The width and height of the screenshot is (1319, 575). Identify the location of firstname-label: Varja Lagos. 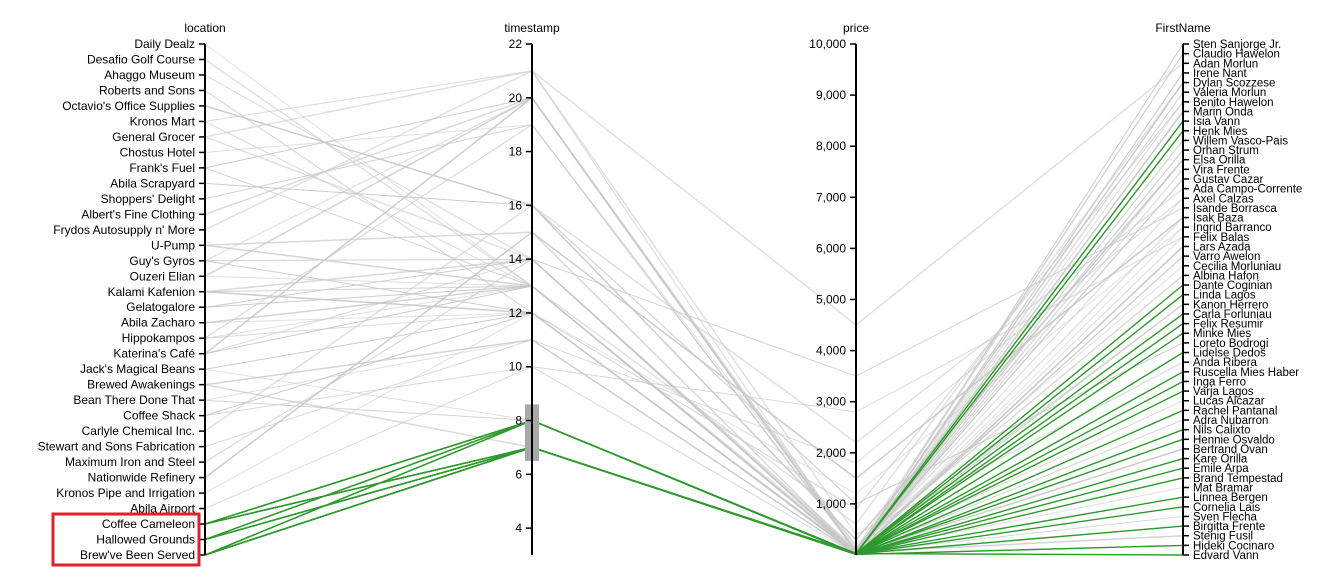
(1223, 392).